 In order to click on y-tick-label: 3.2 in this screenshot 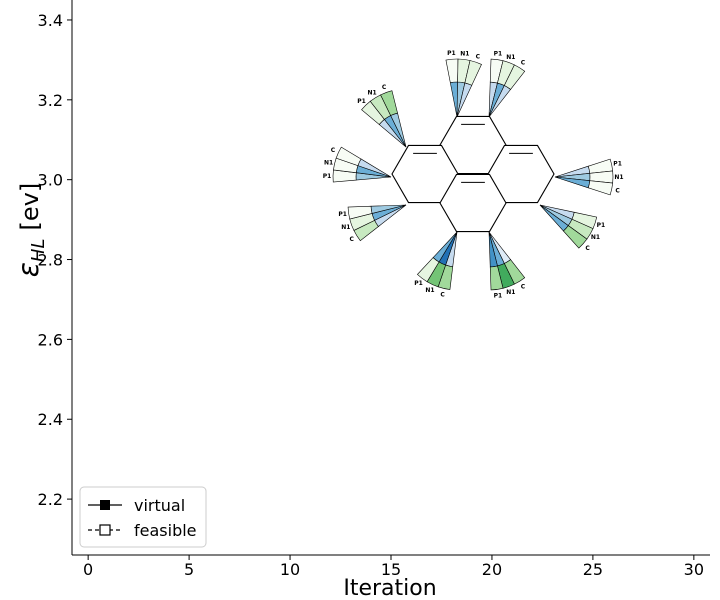, I will do `click(50, 100)`.